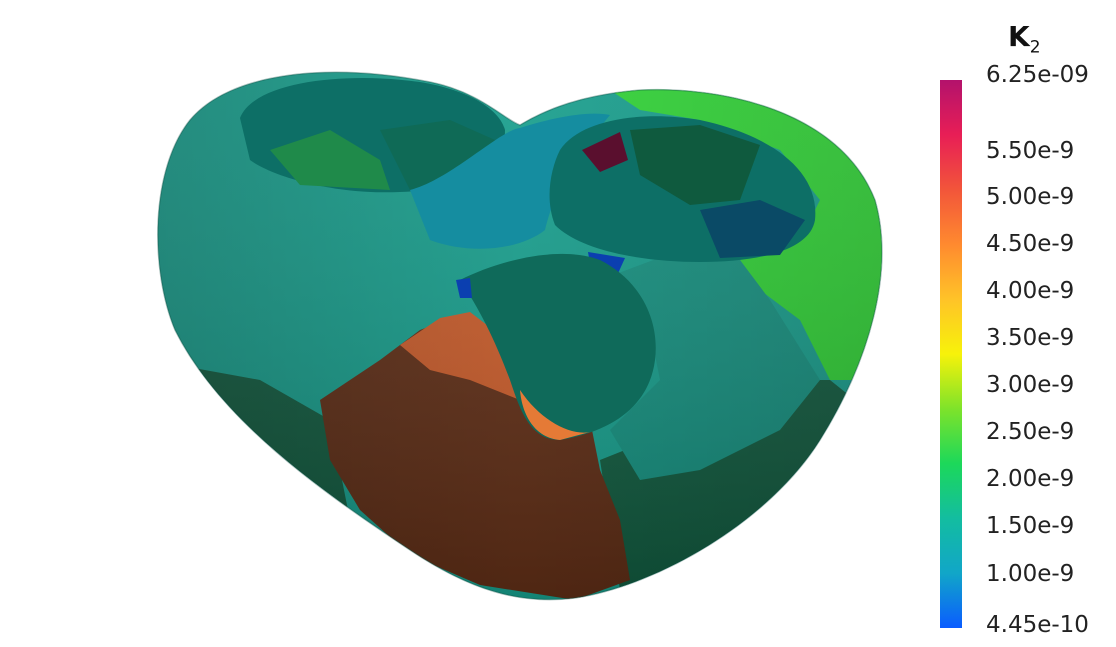  I want to click on legend-tick-label: 4.00e-9, so click(1030, 291).